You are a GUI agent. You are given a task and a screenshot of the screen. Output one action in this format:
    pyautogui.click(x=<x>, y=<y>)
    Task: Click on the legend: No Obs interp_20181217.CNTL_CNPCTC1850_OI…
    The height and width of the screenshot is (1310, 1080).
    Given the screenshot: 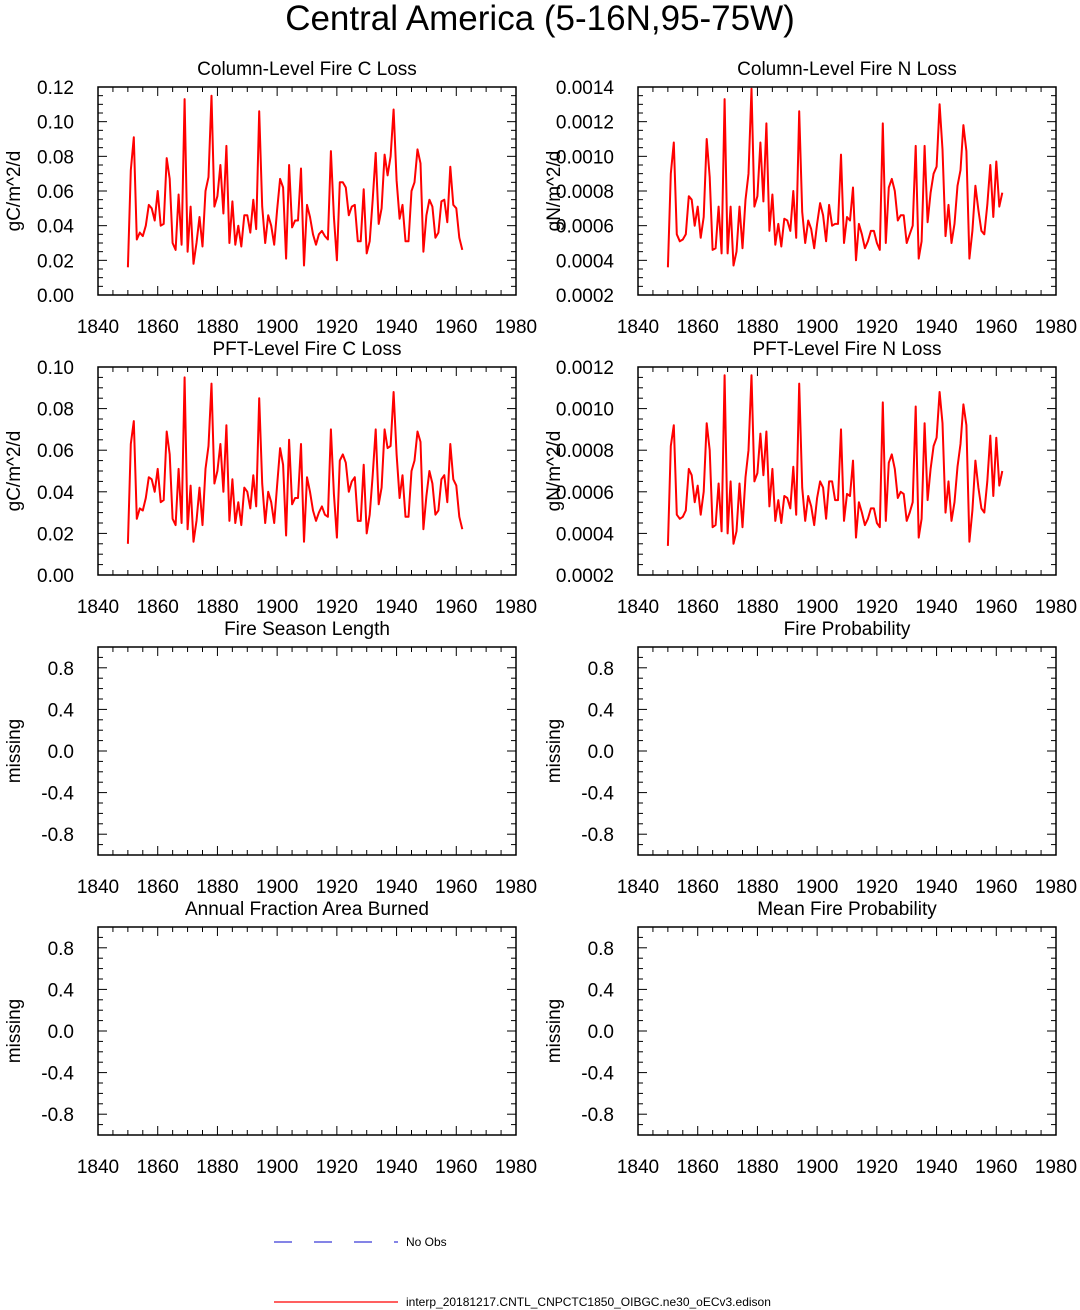 What is the action you would take?
    pyautogui.click(x=522, y=1272)
    